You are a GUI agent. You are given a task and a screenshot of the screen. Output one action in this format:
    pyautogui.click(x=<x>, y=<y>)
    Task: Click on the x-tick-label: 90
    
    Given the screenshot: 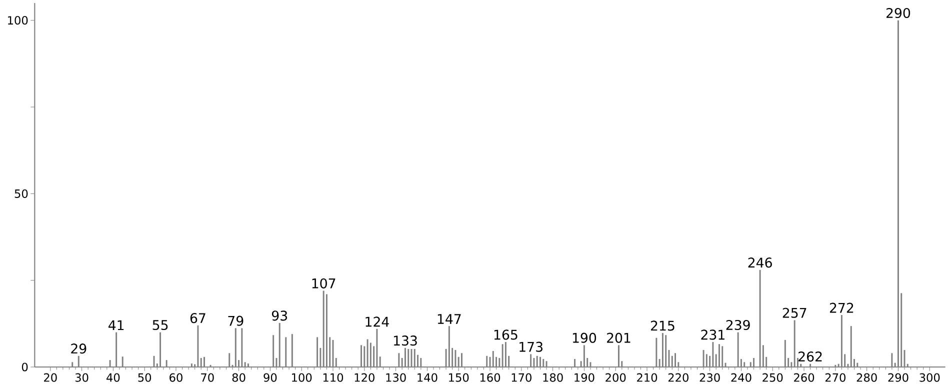 What is the action you would take?
    pyautogui.click(x=270, y=377)
    